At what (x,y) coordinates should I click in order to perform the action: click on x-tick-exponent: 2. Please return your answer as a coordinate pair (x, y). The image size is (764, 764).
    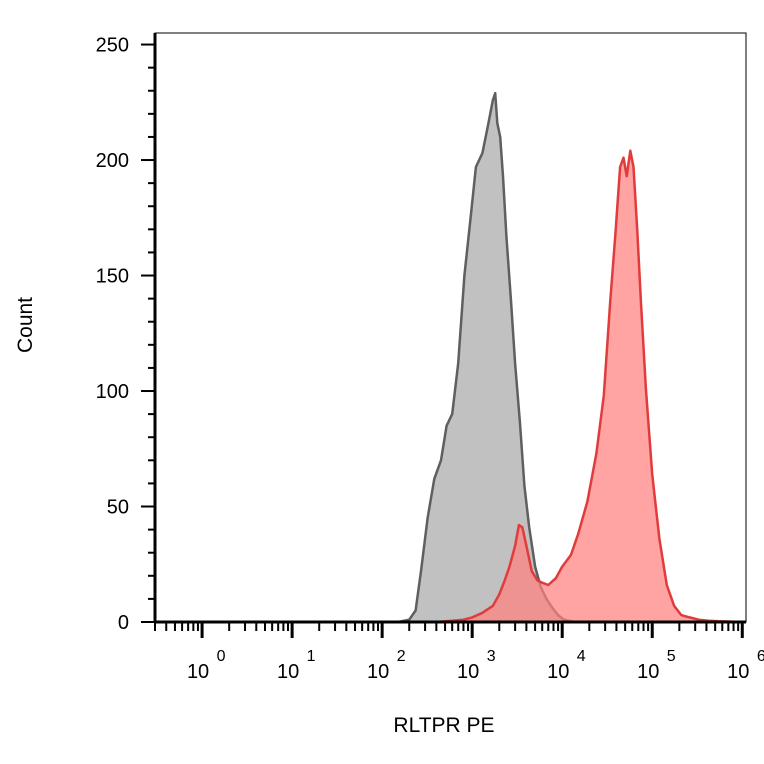
    Looking at the image, I should click on (401, 656).